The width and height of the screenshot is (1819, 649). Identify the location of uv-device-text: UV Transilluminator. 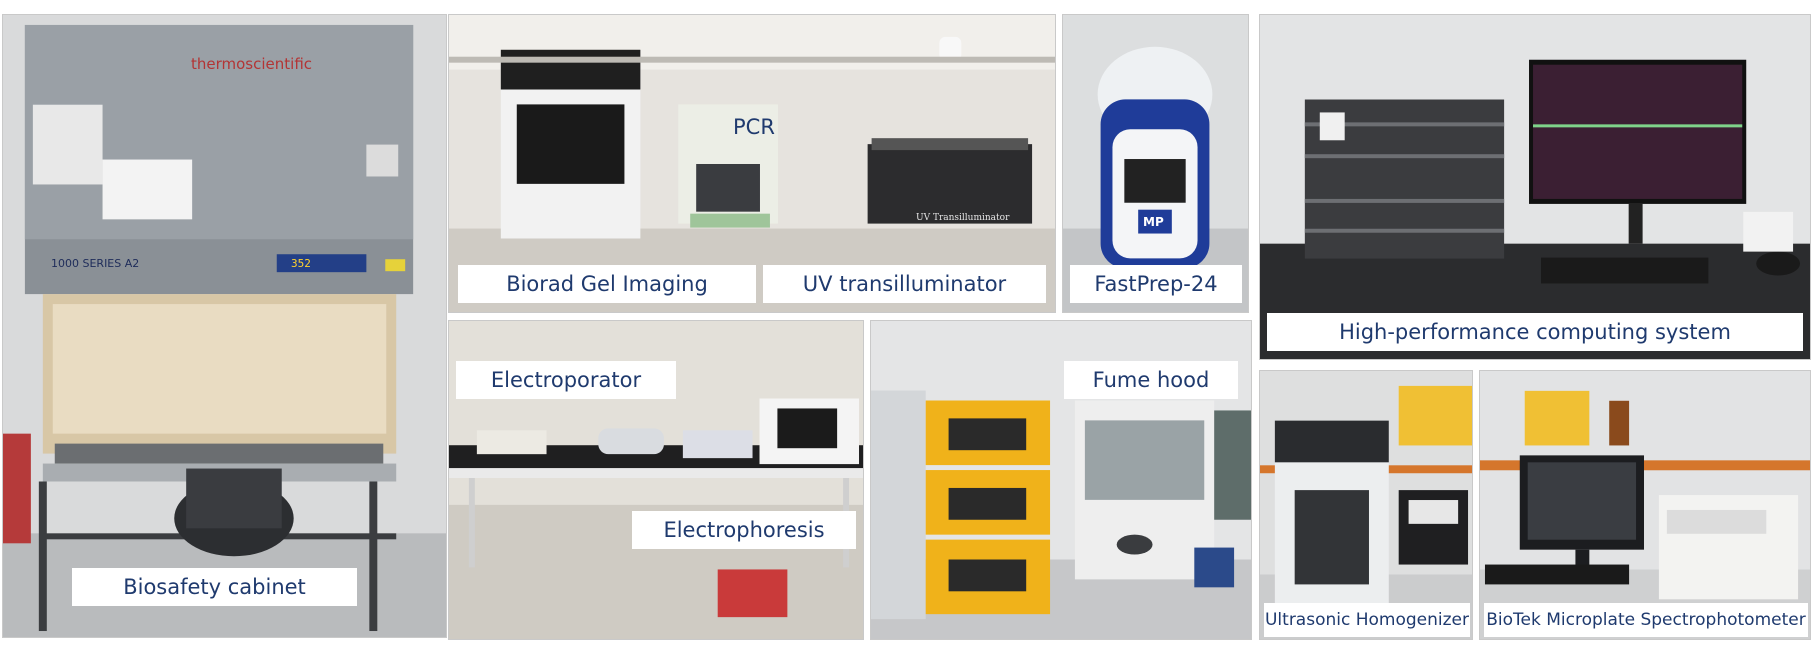
(963, 218).